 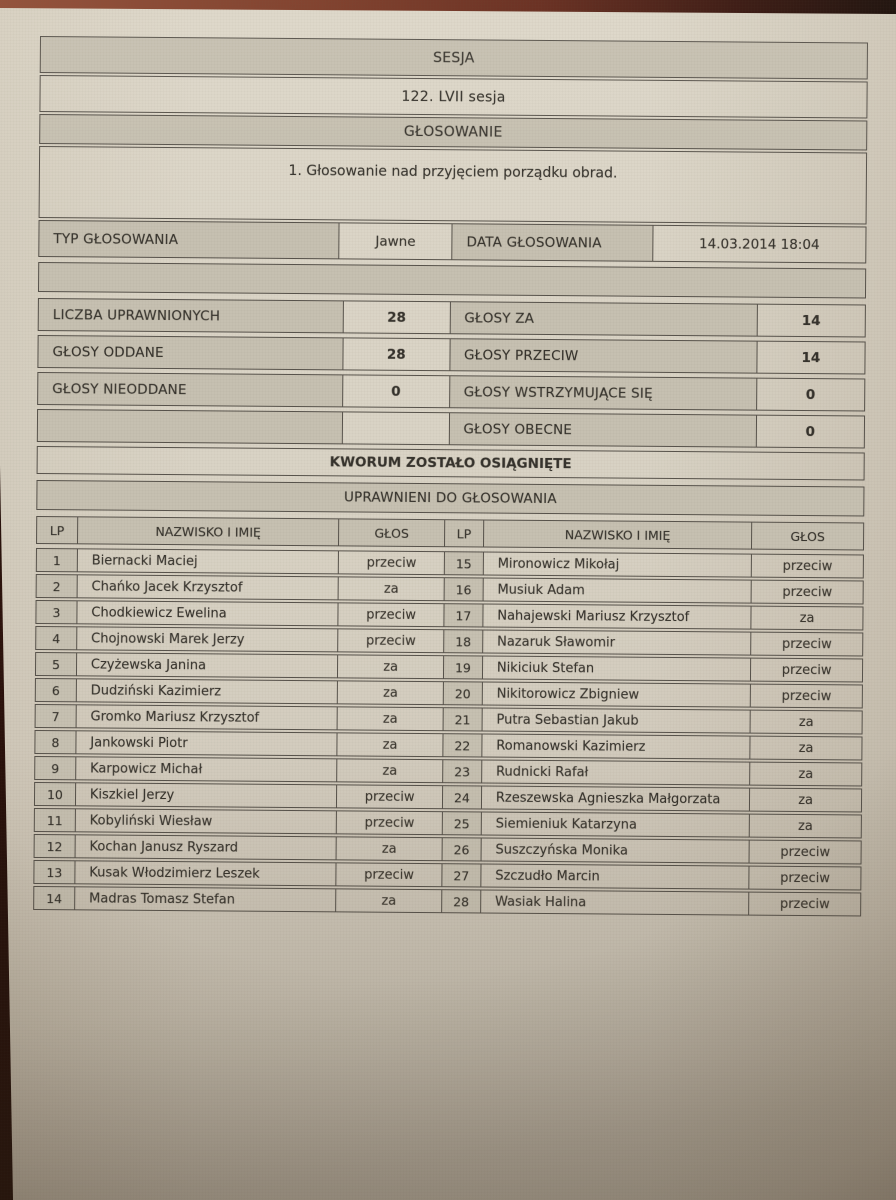 What do you see at coordinates (461, 849) in the screenshot?
I see `voter-lp: 26` at bounding box center [461, 849].